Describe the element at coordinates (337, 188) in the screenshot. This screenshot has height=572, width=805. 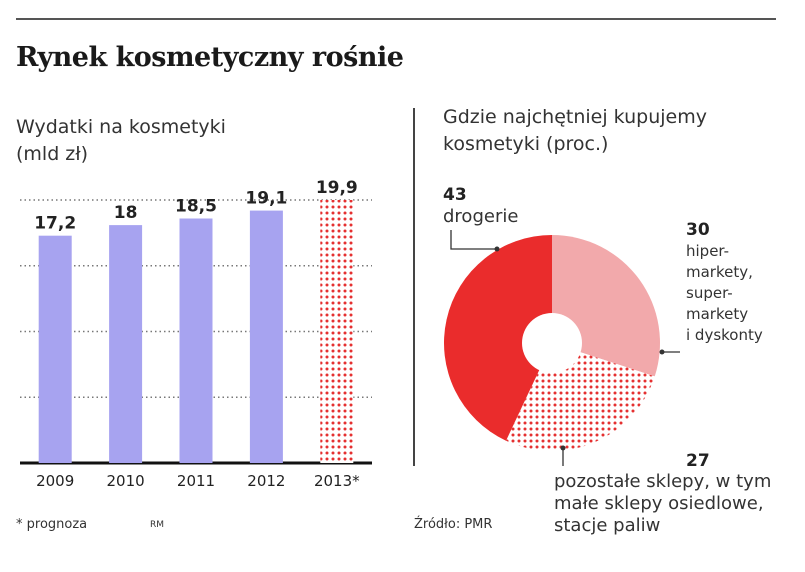
I see `bar-value-label: 19,9` at that location.